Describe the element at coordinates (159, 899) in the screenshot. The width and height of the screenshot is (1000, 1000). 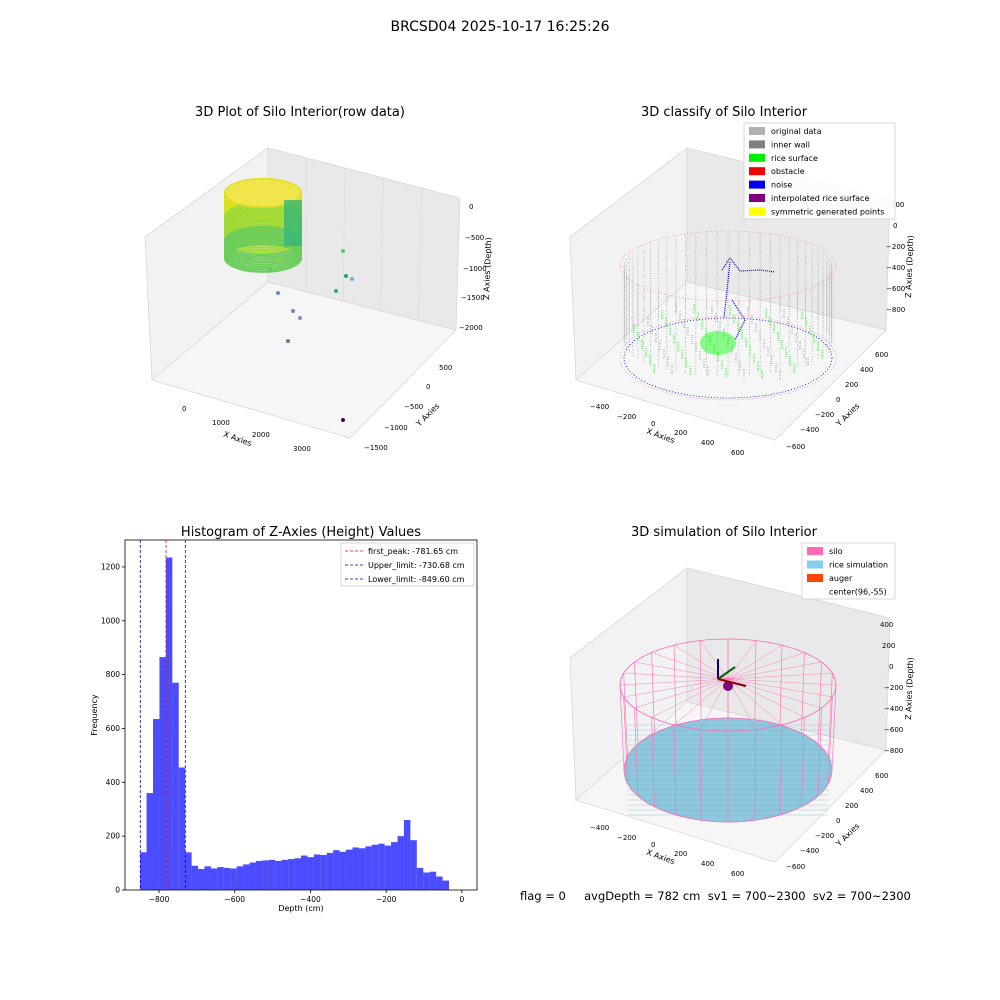
I see `histogram-x-tick-label: −800` at that location.